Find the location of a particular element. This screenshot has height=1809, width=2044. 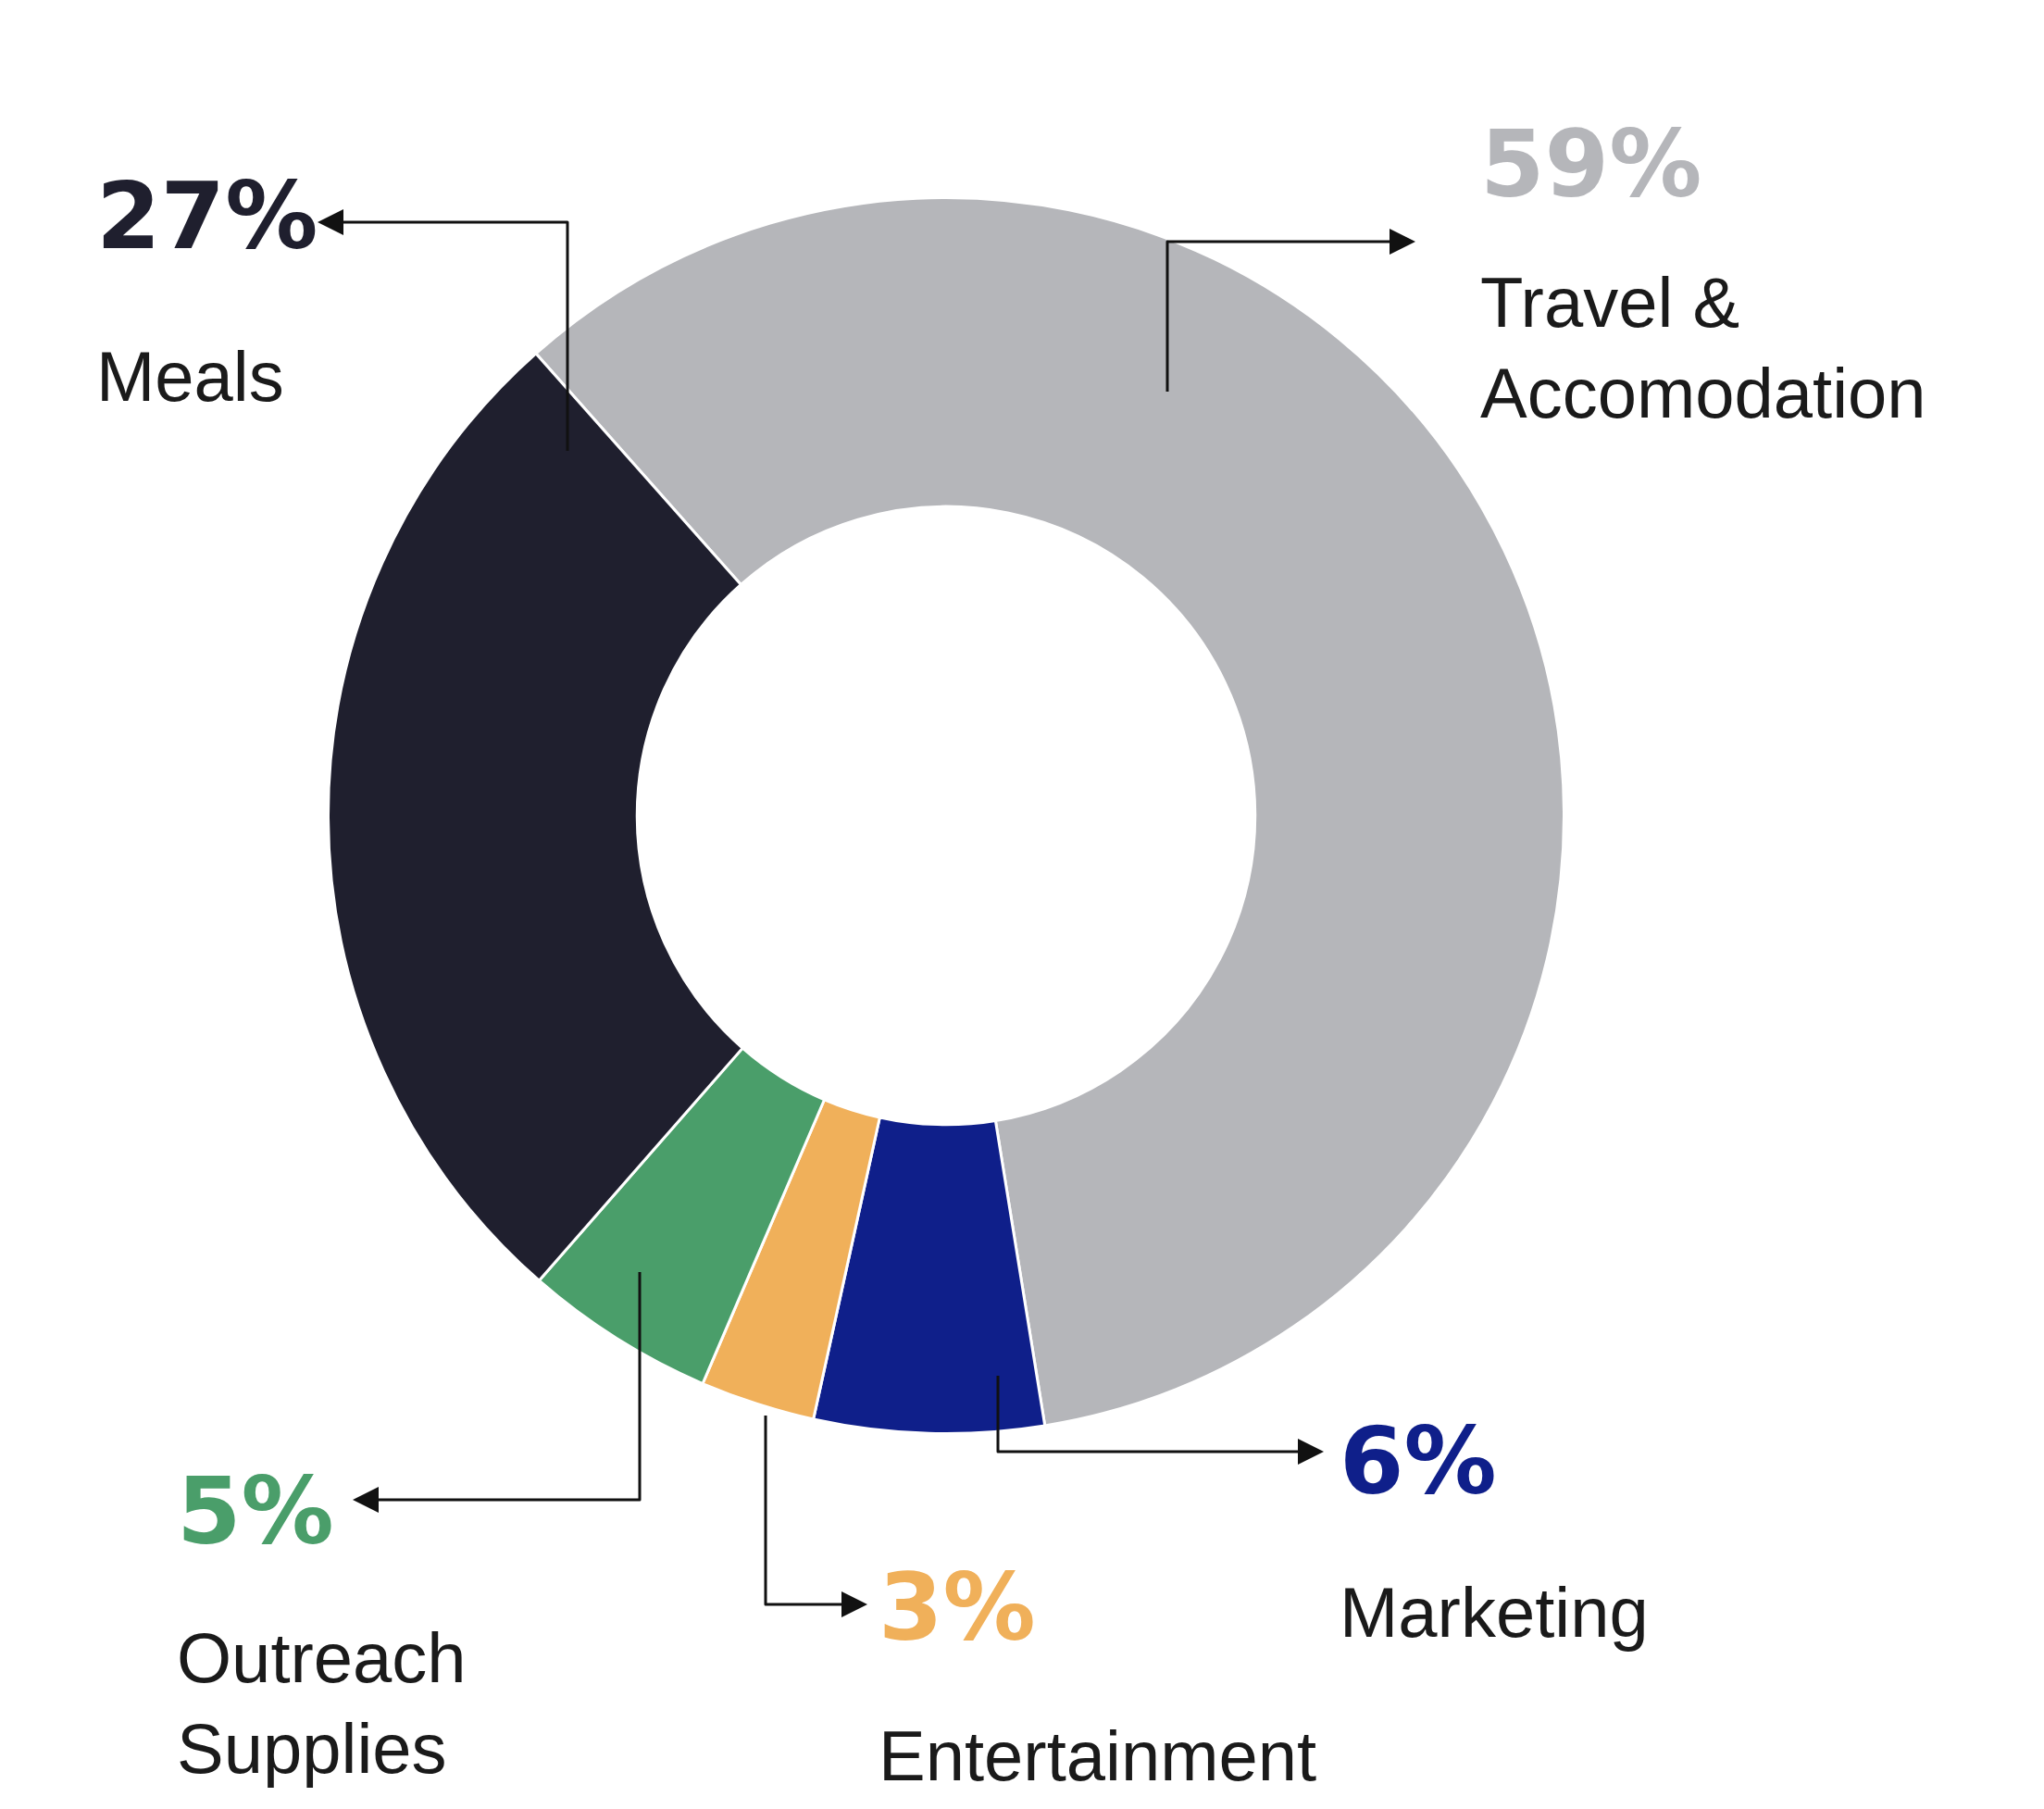

data-label: 59% is located at coordinates (1591, 164).